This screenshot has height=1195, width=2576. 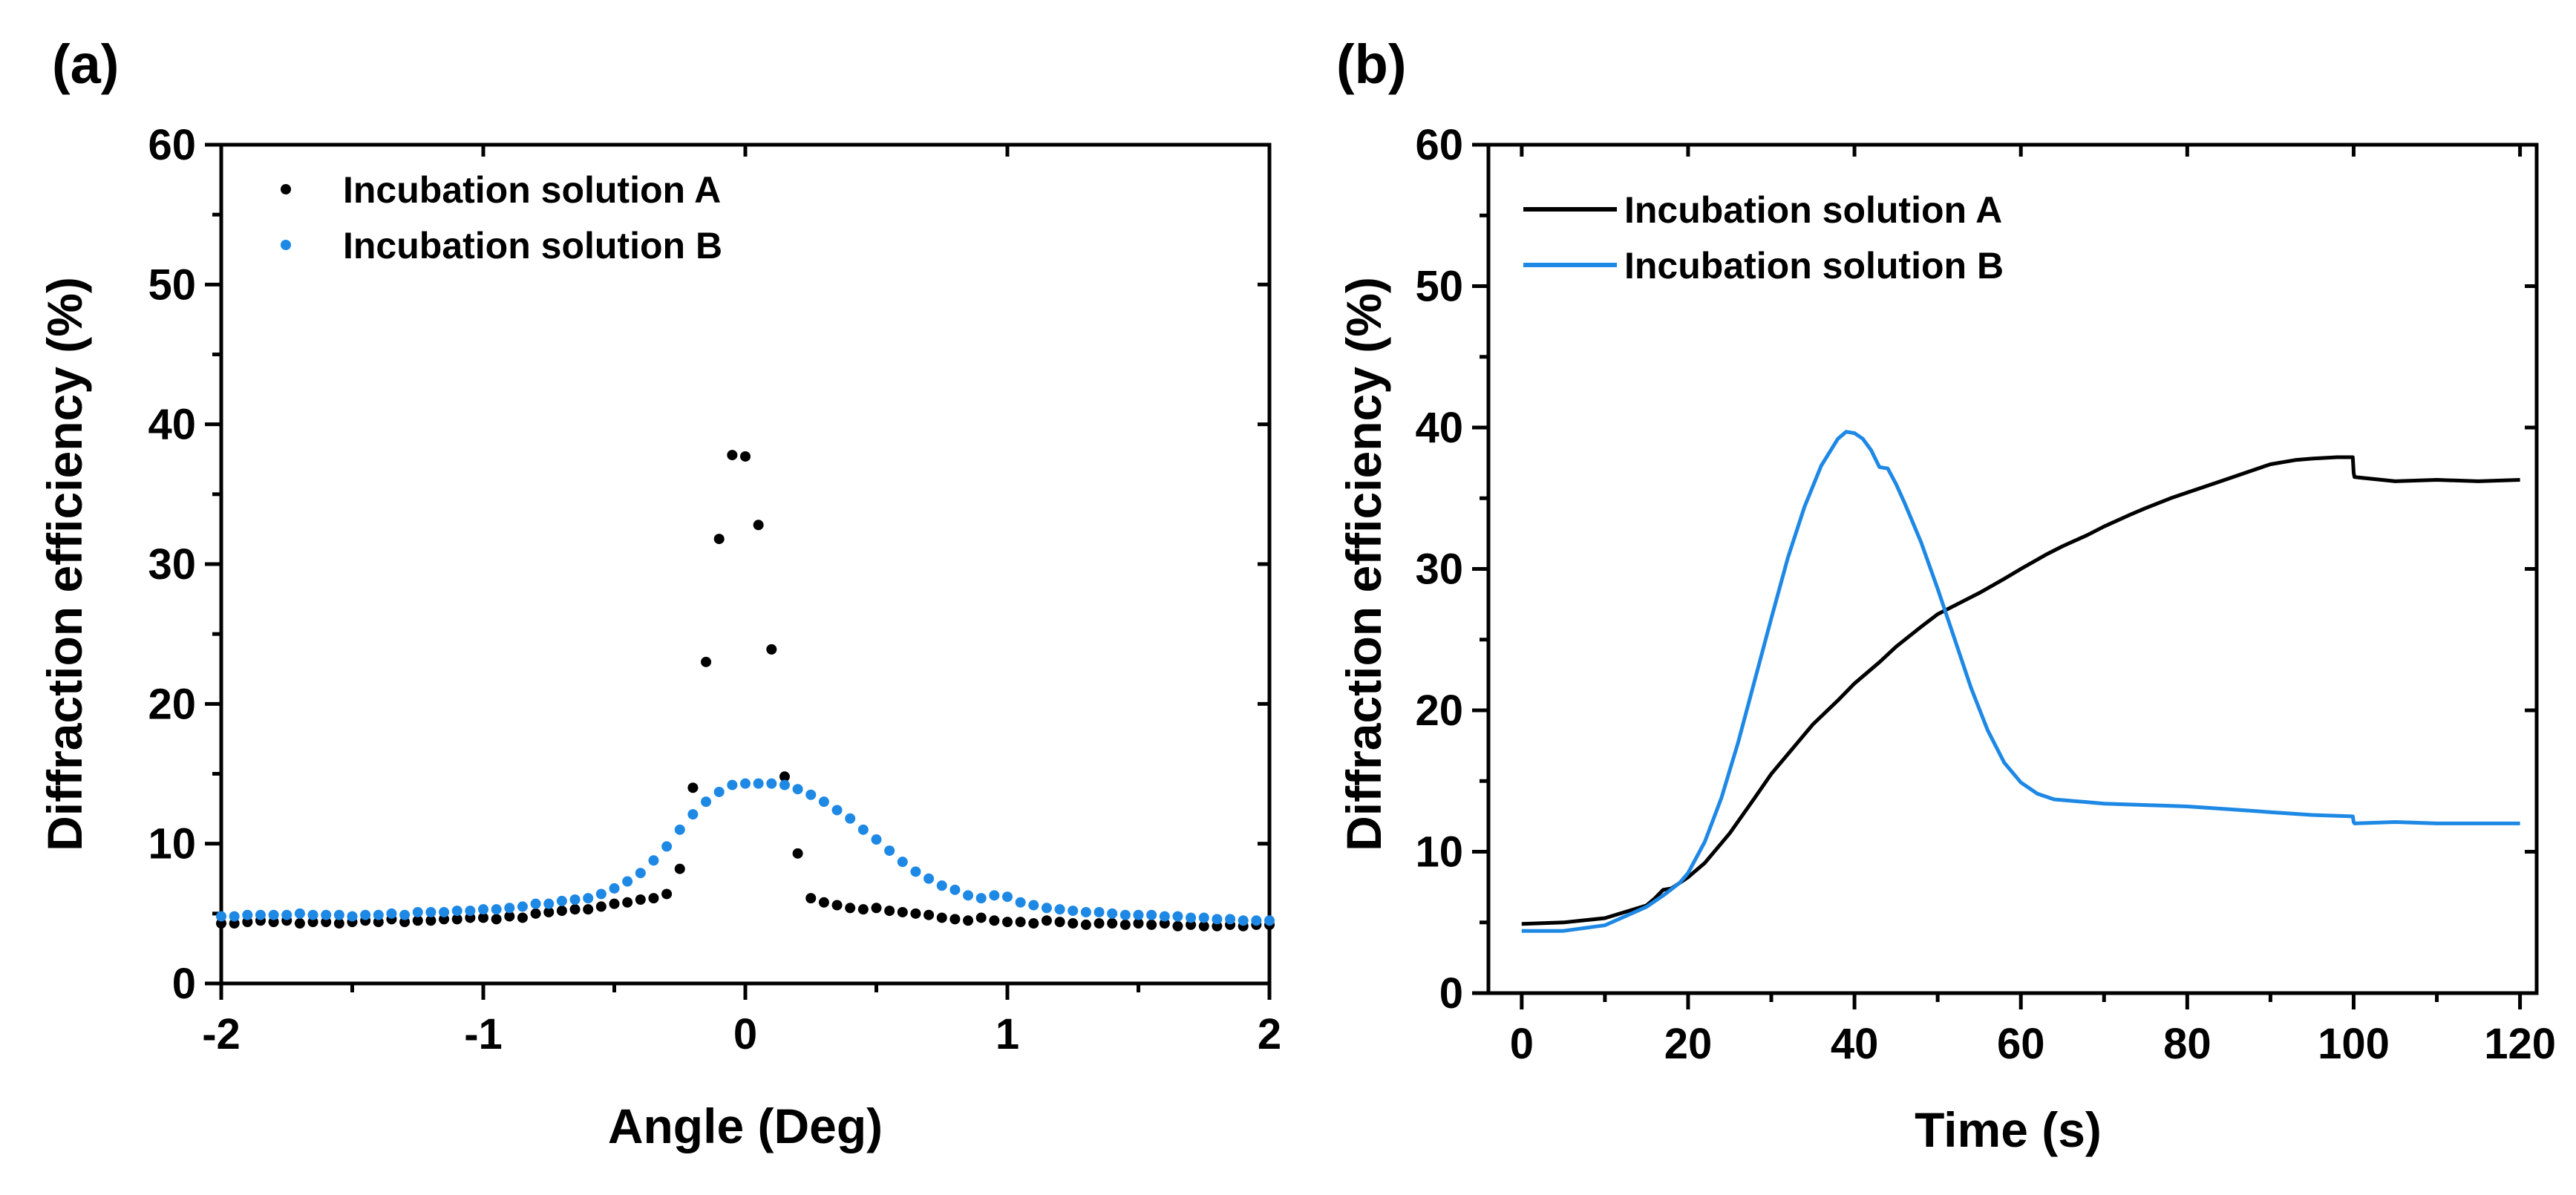 What do you see at coordinates (2520, 1044) in the screenshot?
I see `x-tick-label: 120` at bounding box center [2520, 1044].